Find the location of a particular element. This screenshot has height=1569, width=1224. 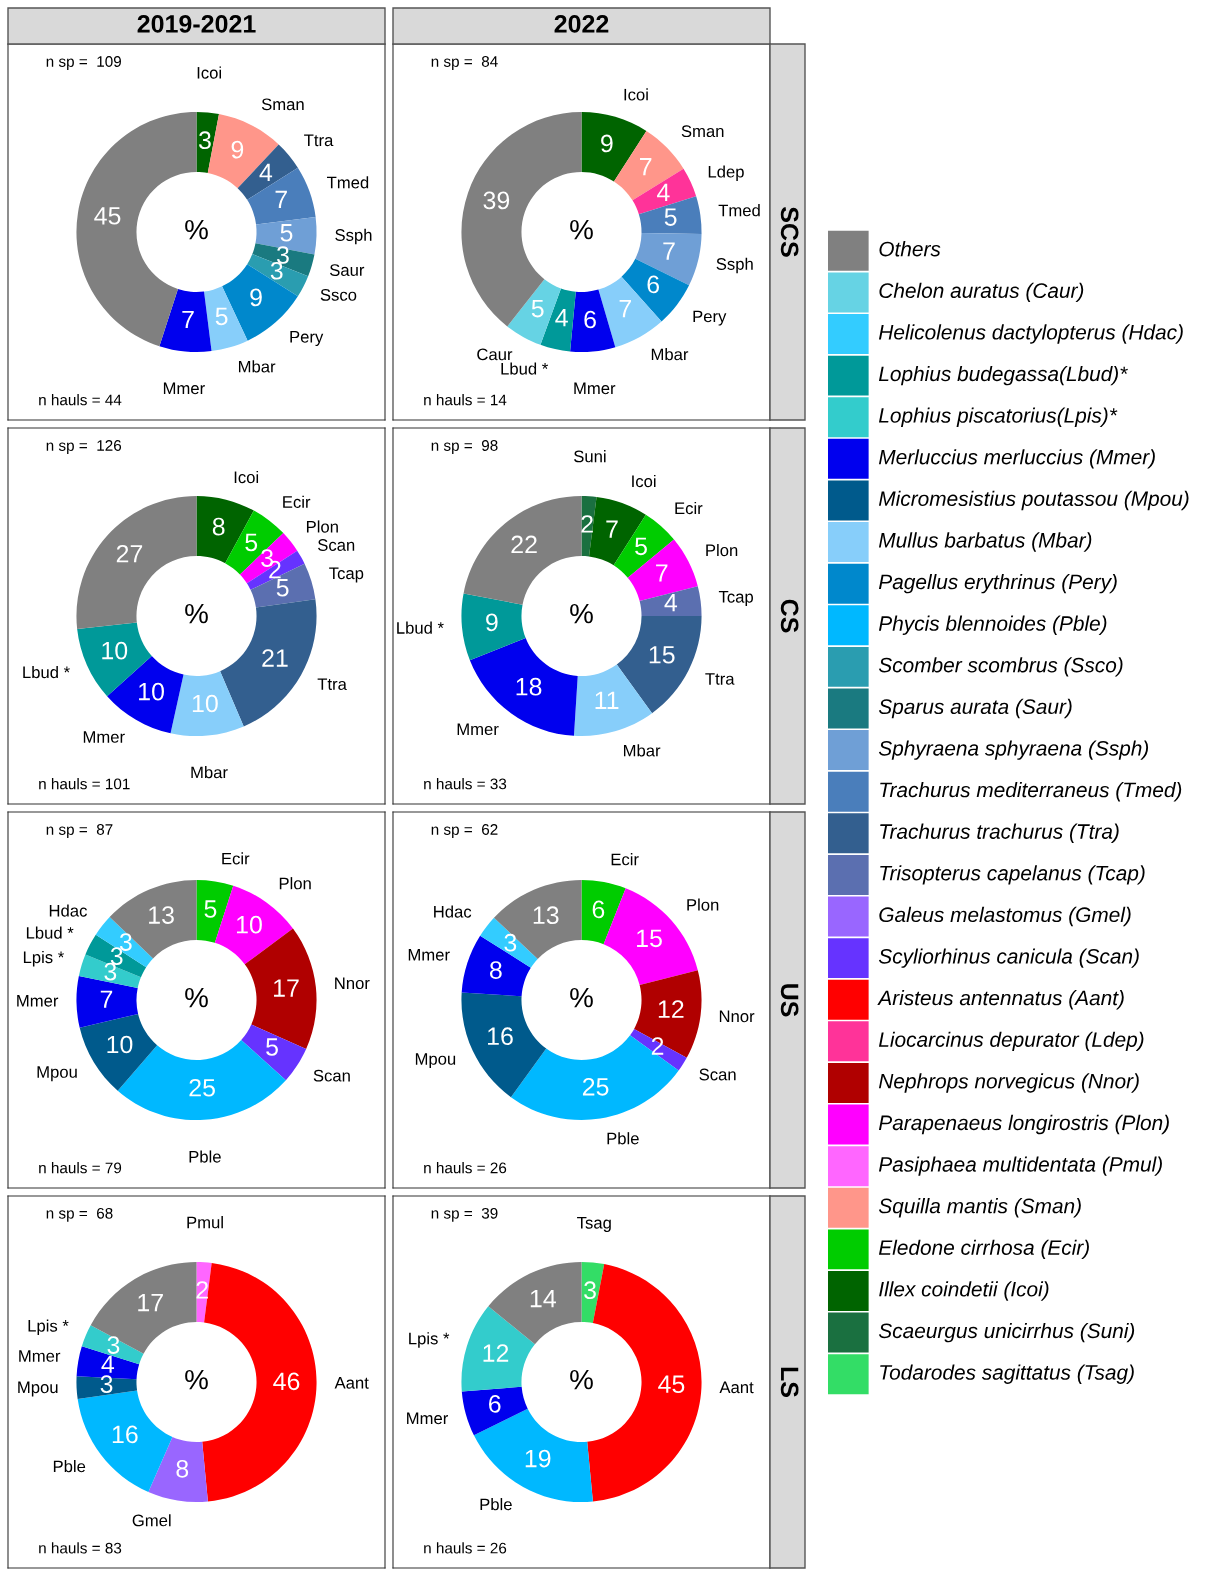

text: n hauls = 101 is located at coordinates (84, 784).